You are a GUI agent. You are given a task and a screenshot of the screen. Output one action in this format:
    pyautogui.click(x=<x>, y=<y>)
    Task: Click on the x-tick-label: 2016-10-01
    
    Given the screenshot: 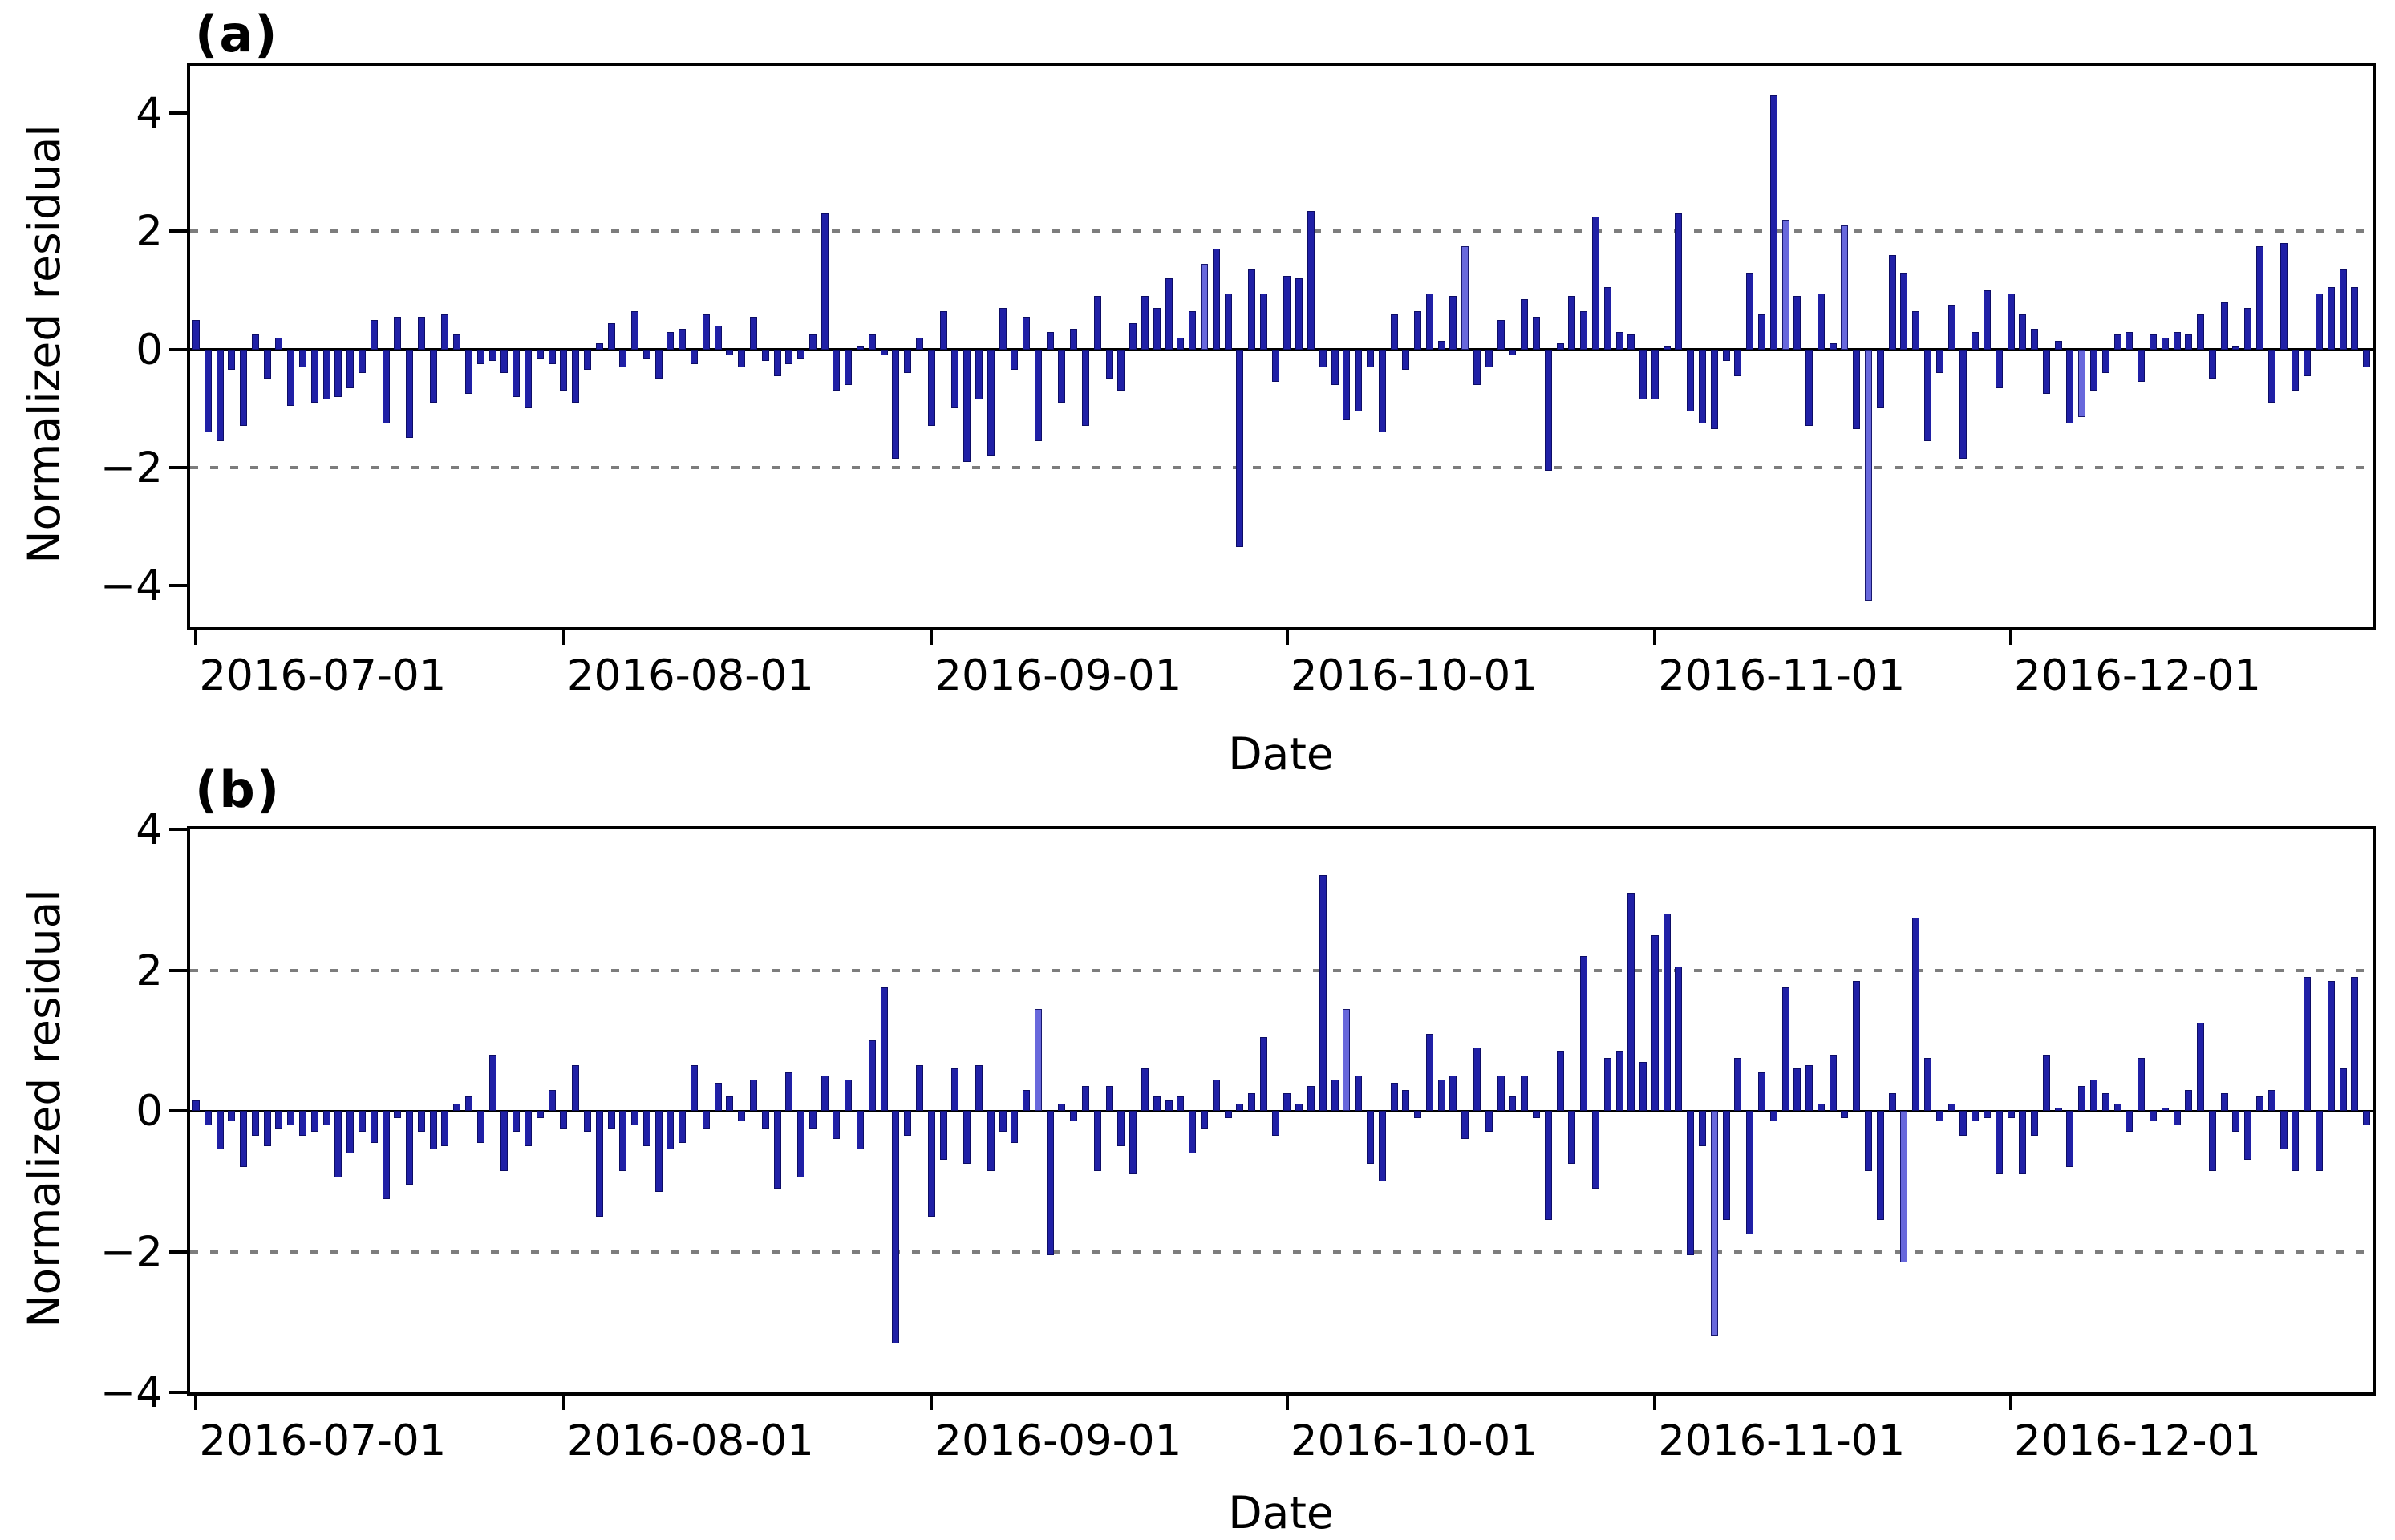 What is the action you would take?
    pyautogui.click(x=1414, y=675)
    